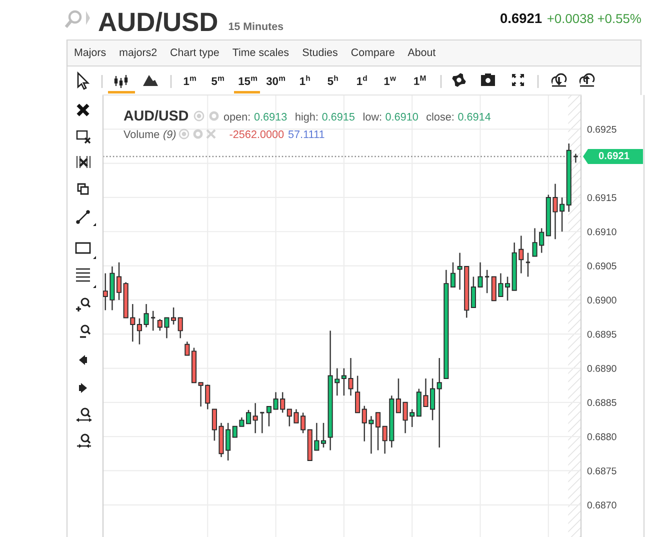 The image size is (665, 537). I want to click on text: Majors, so click(90, 53).